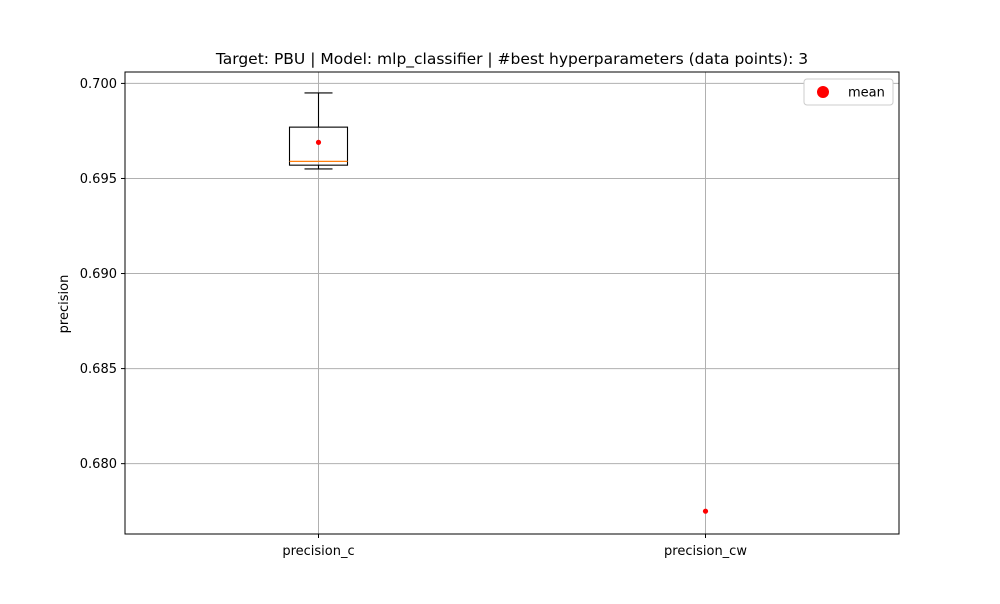  What do you see at coordinates (705, 551) in the screenshot?
I see `x-tick-label: precision_cw` at bounding box center [705, 551].